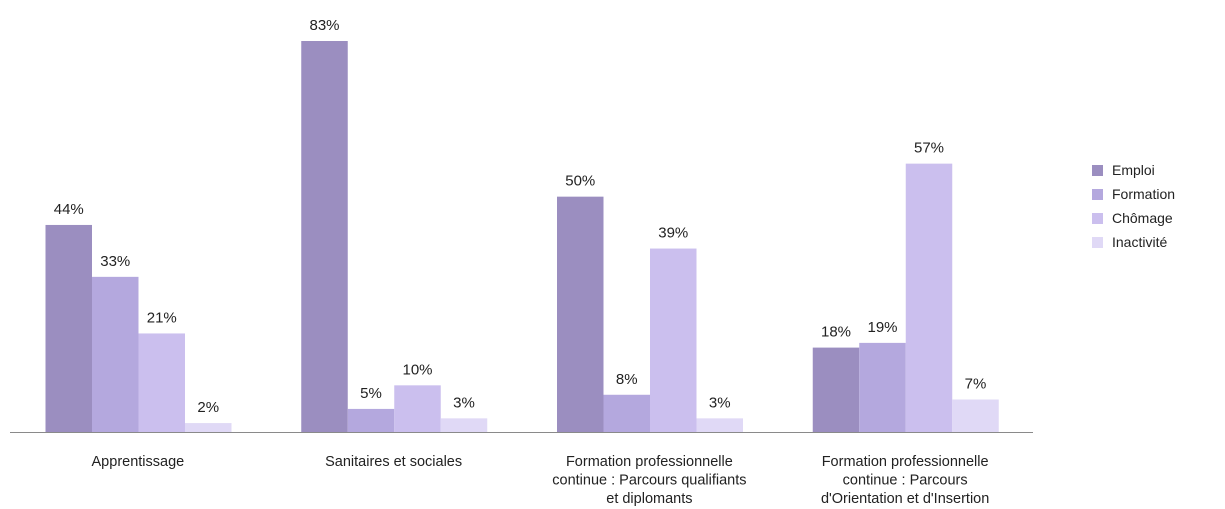 This screenshot has height=509, width=1225. What do you see at coordinates (836, 332) in the screenshot?
I see `data-label-emploi-4: 18%` at bounding box center [836, 332].